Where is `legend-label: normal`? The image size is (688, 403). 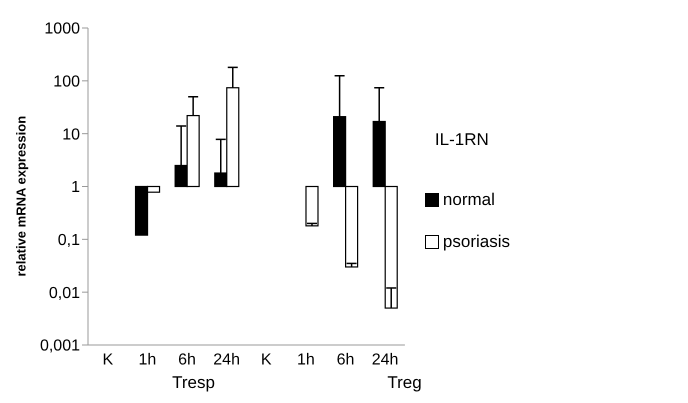
legend-label: normal is located at coordinates (469, 200).